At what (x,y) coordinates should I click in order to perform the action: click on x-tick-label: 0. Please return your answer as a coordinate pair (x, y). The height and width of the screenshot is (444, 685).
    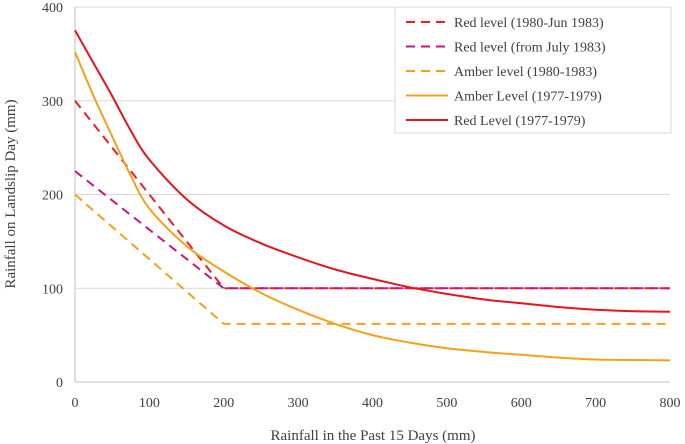
    Looking at the image, I should click on (75, 403).